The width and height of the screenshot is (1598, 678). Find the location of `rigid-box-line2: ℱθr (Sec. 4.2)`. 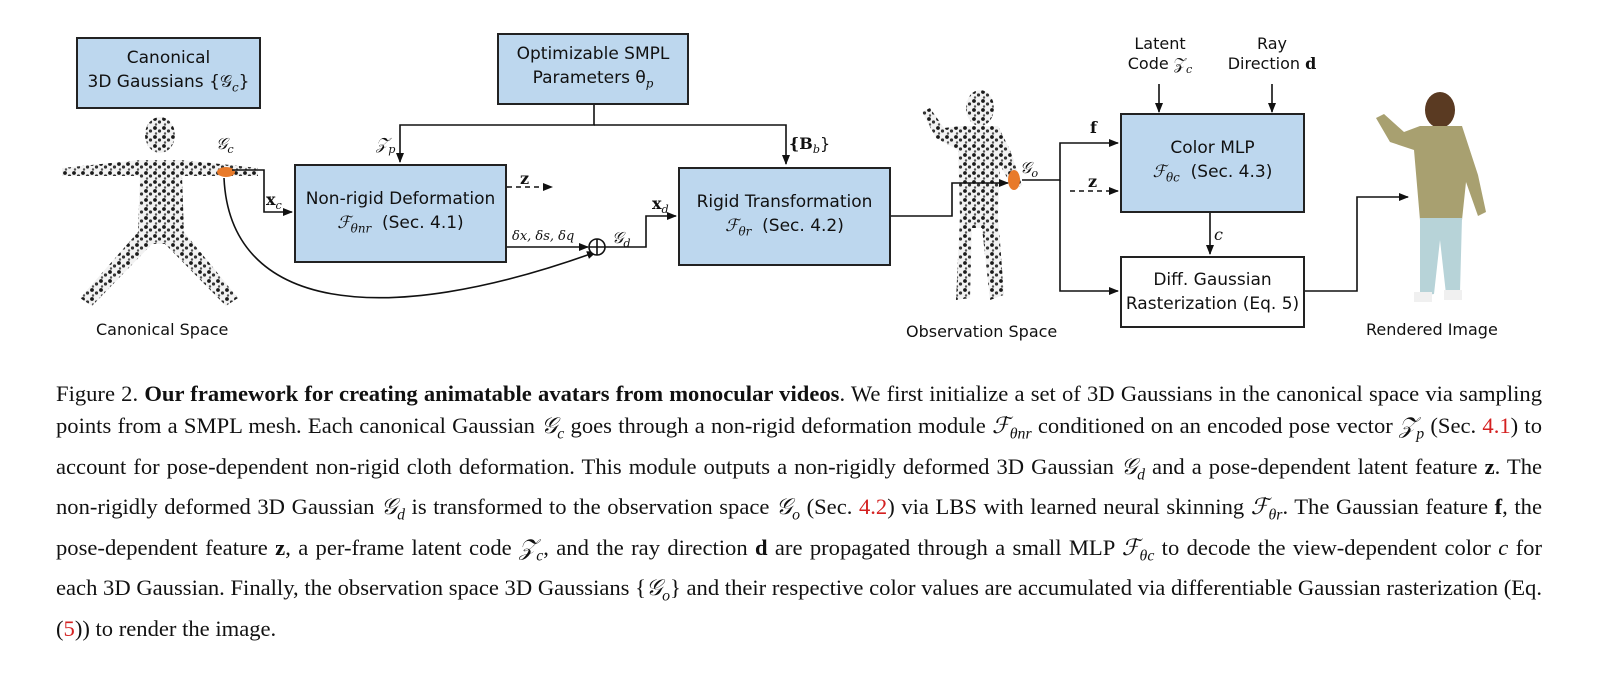

rigid-box-line2: ℱθr (Sec. 4.2) is located at coordinates (784, 227).